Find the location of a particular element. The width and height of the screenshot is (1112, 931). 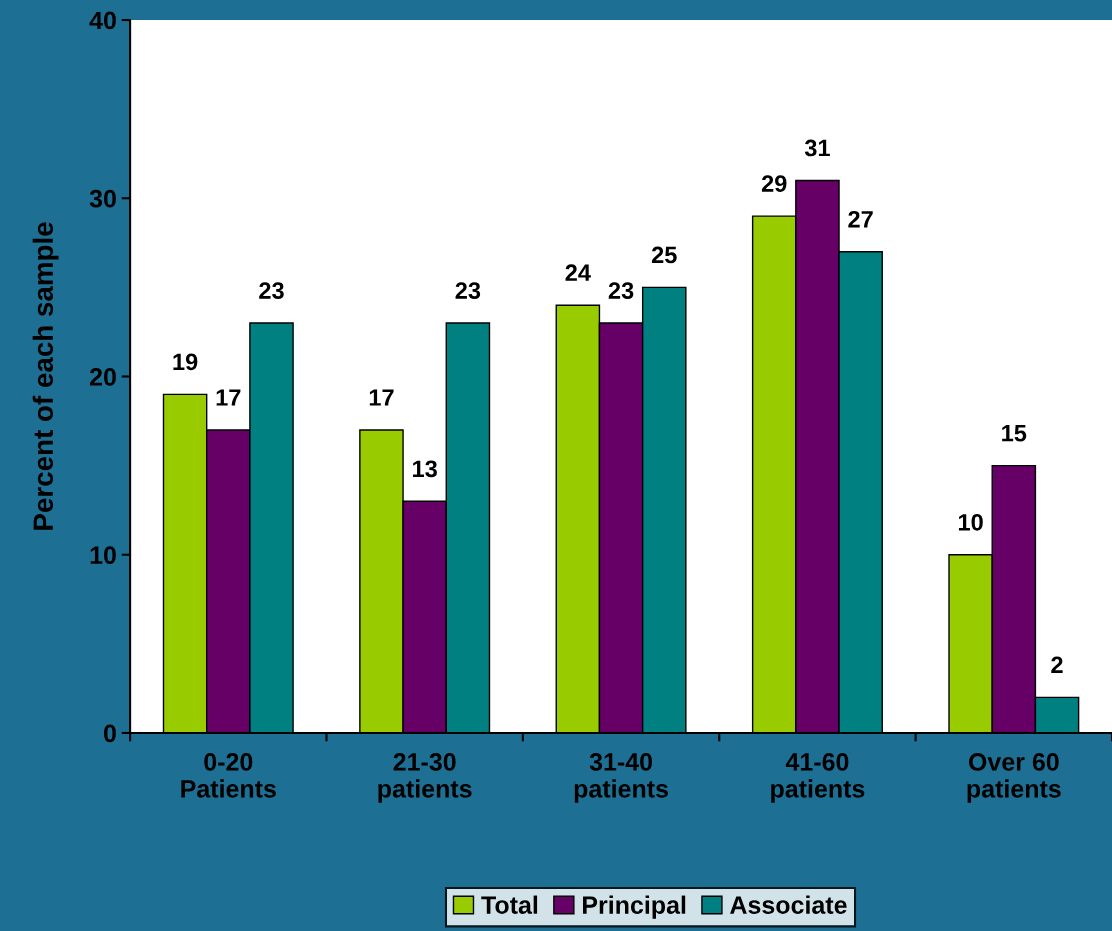

data-label: 13 is located at coordinates (425, 469).